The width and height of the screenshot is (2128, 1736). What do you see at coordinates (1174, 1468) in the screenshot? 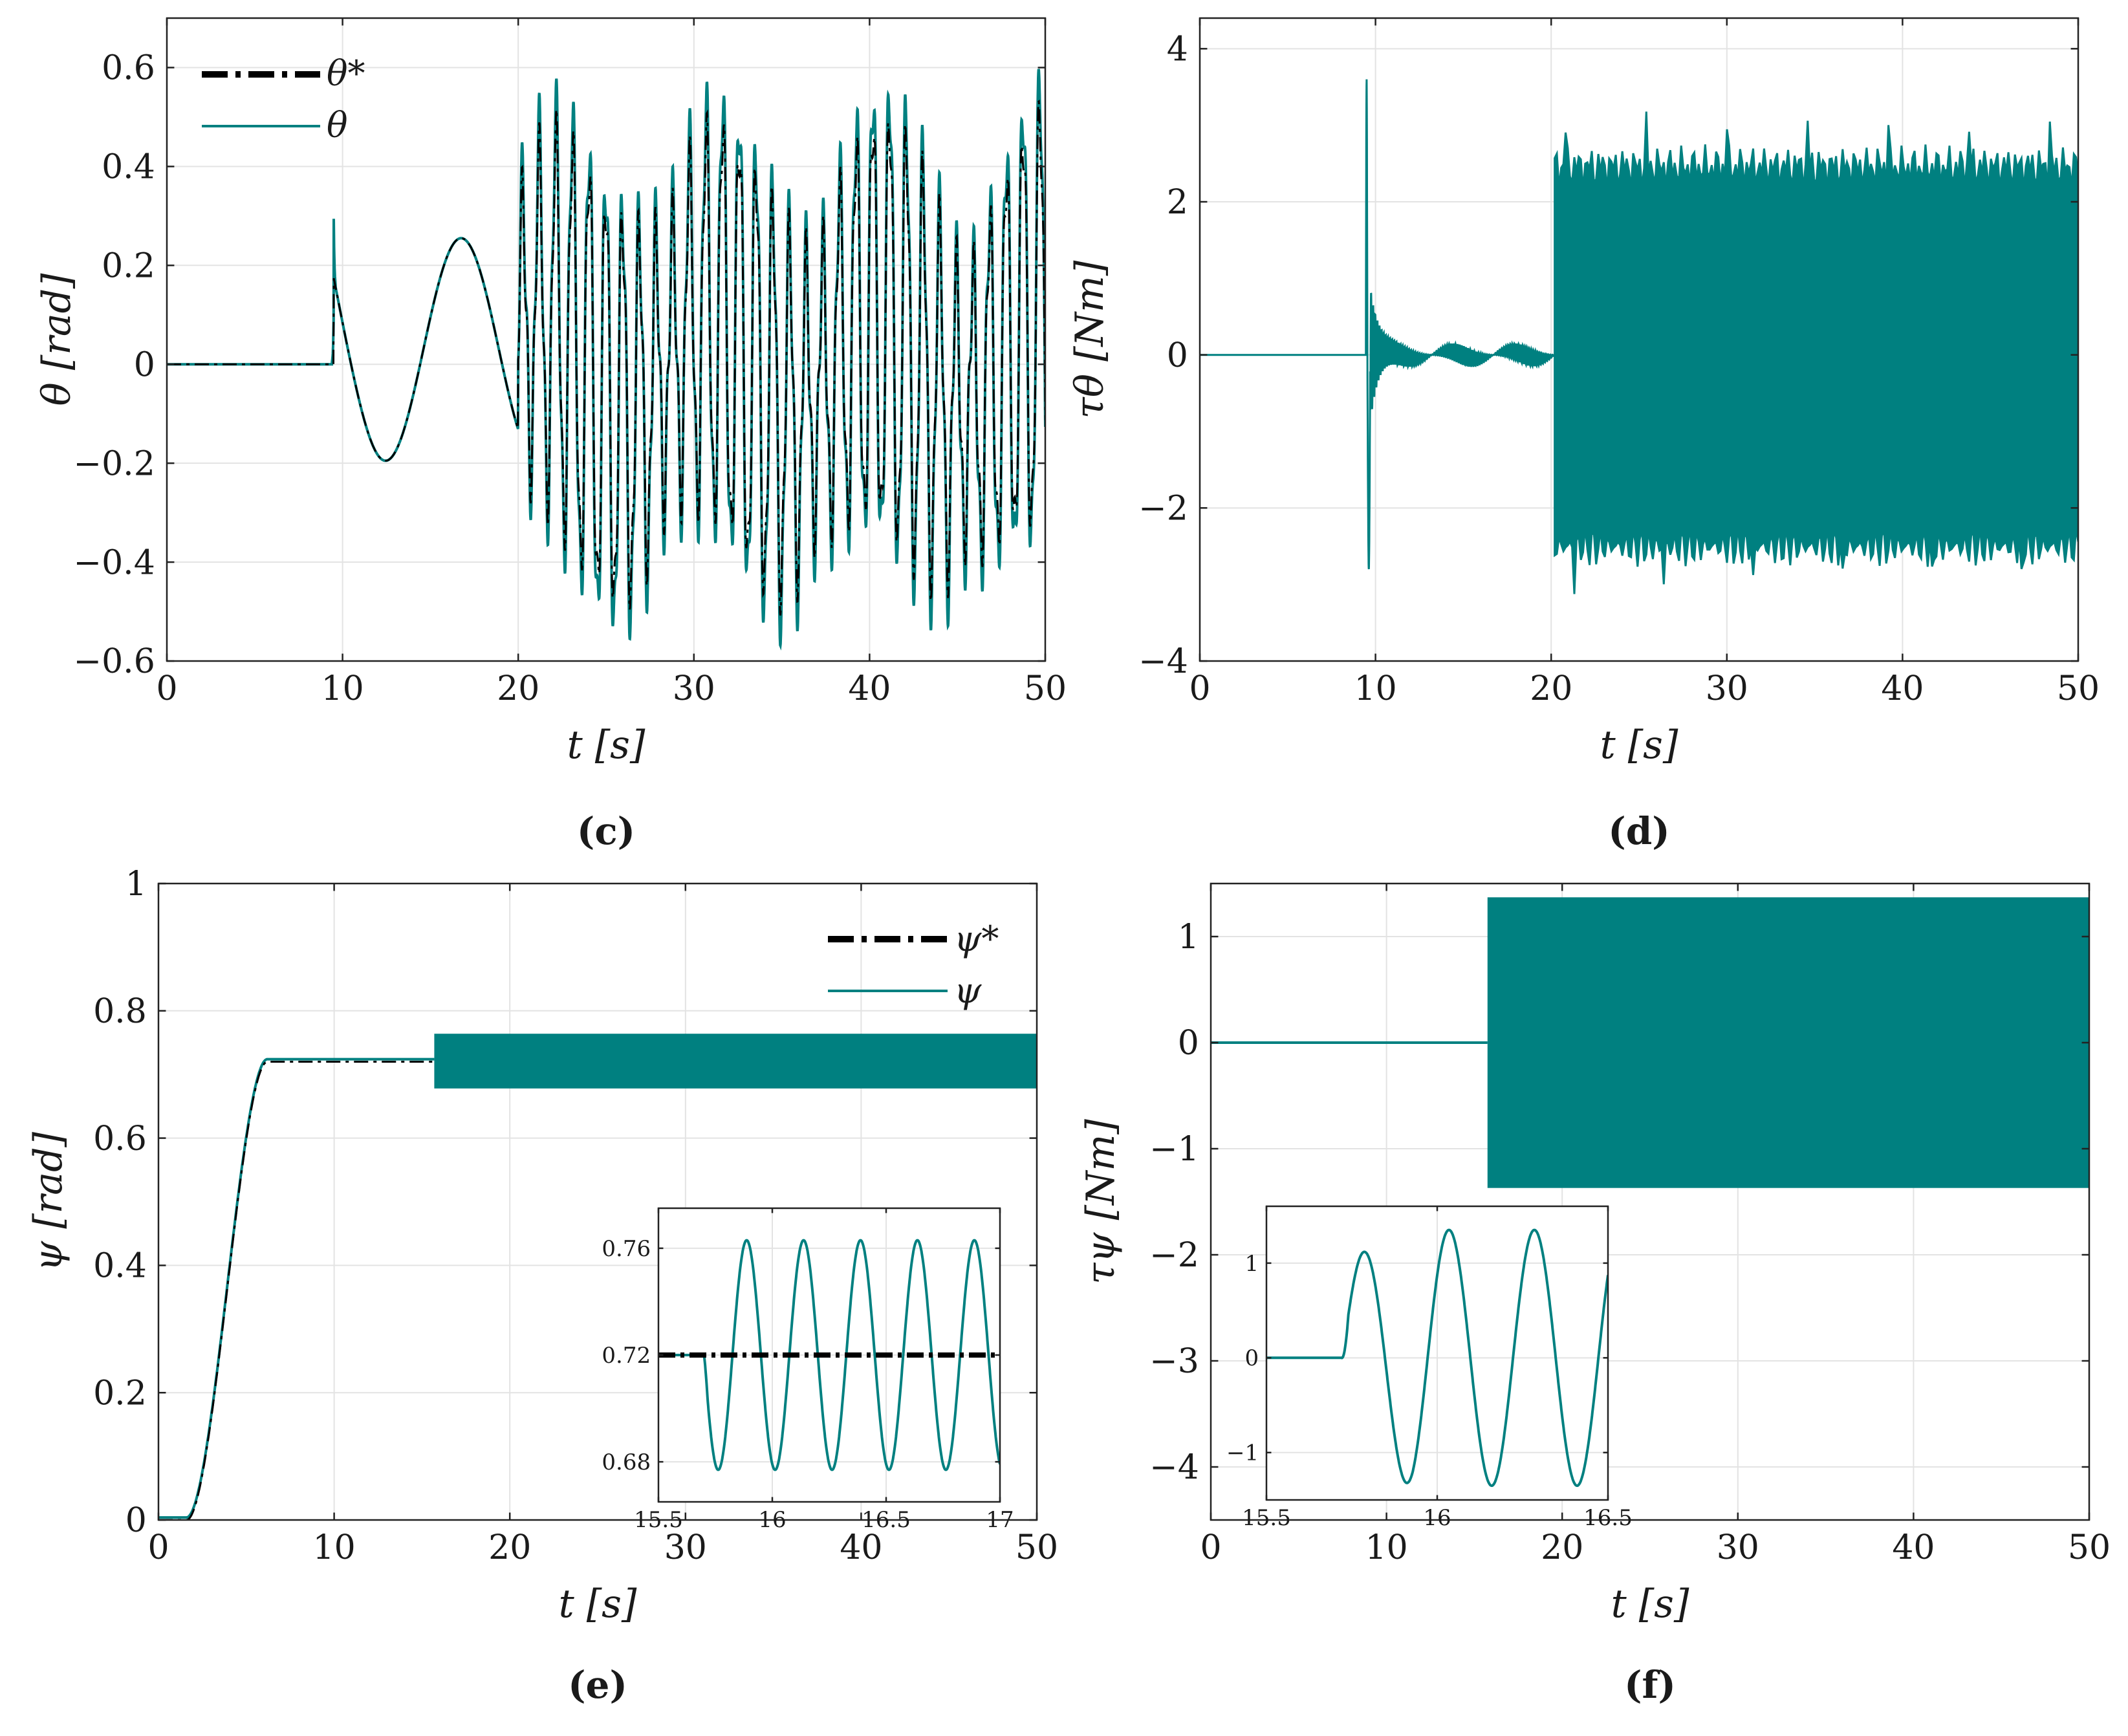
I see `y-tick-label: −4` at bounding box center [1174, 1468].